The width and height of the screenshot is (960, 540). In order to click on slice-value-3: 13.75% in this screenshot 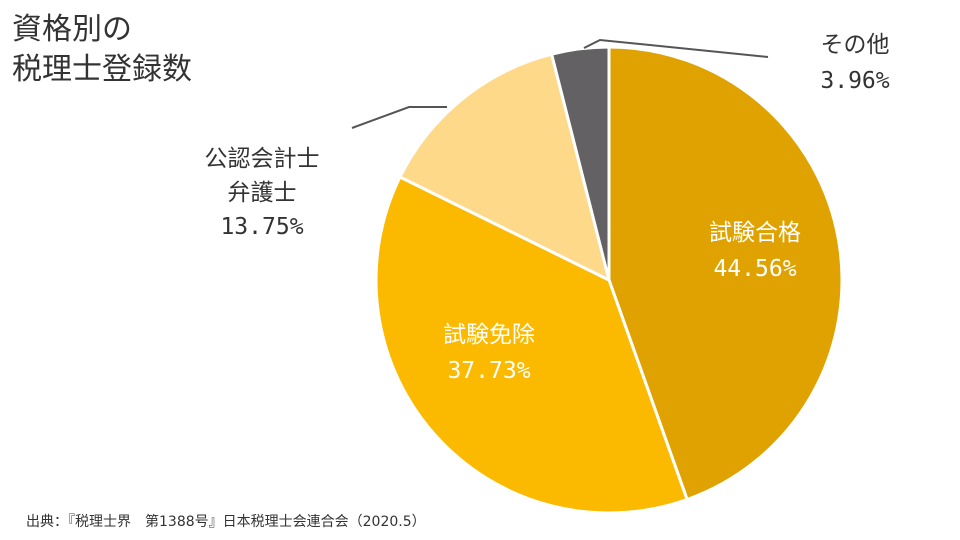, I will do `click(261, 227)`.